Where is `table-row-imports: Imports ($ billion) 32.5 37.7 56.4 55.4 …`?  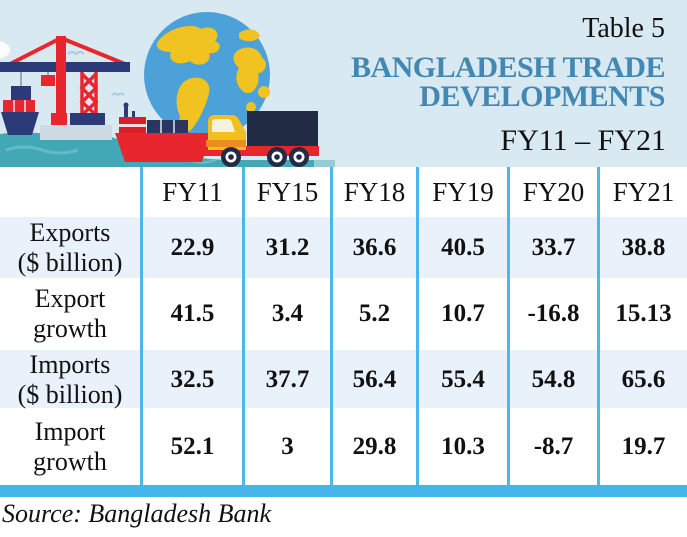
table-row-imports: Imports ($ billion) 32.5 37.7 56.4 55.4 … is located at coordinates (343, 380).